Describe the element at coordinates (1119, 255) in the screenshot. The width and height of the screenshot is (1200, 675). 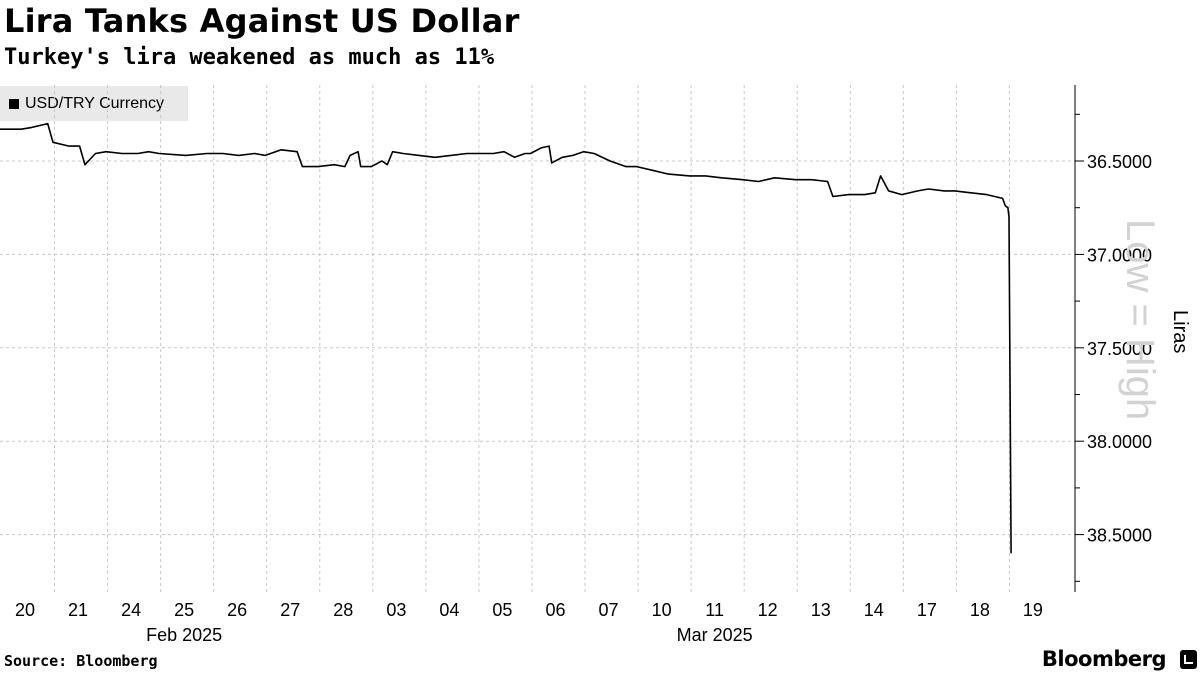
I see `y-tick-label: 37.0000` at that location.